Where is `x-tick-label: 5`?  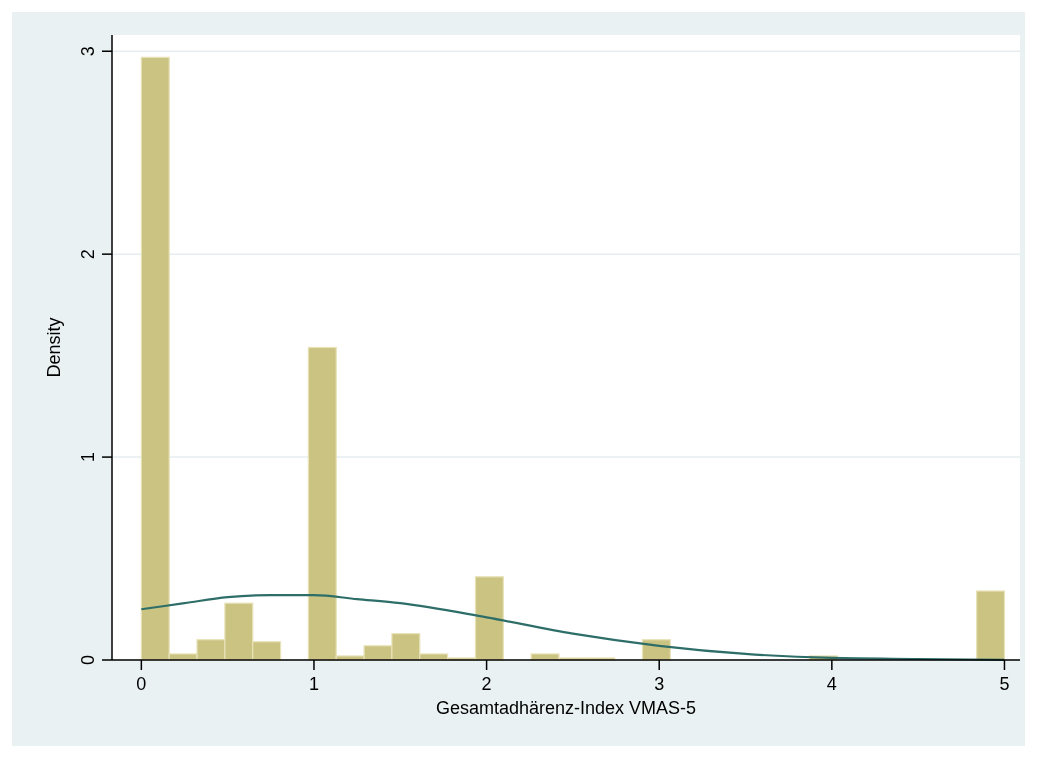 x-tick-label: 5 is located at coordinates (1004, 684).